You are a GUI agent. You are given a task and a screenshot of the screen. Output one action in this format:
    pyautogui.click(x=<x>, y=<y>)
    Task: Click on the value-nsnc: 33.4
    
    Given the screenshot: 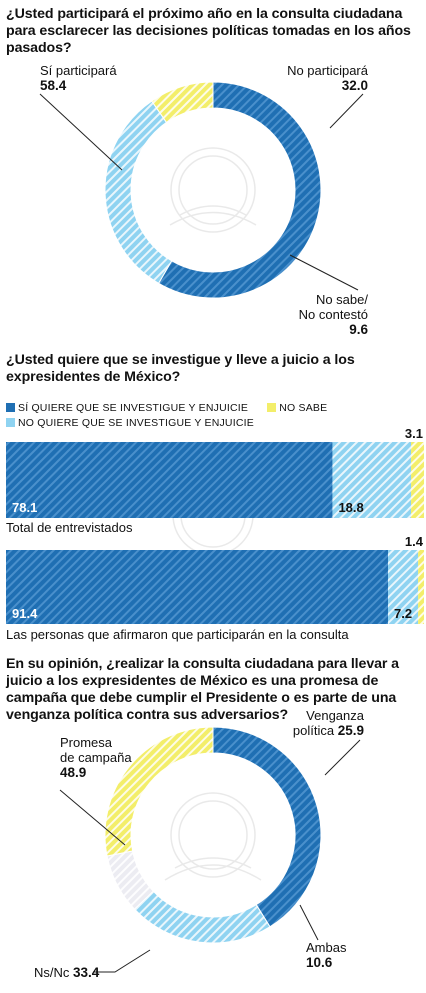 What is the action you would take?
    pyautogui.click(x=86, y=972)
    